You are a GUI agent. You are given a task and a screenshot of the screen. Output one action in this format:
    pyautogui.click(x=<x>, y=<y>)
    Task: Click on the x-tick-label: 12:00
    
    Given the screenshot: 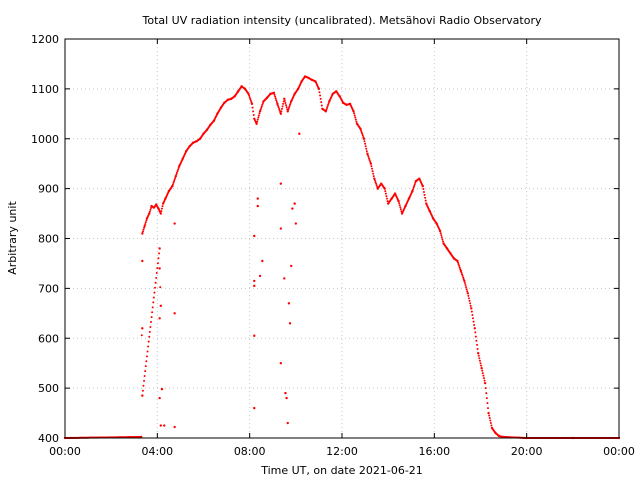 What is the action you would take?
    pyautogui.click(x=342, y=451)
    